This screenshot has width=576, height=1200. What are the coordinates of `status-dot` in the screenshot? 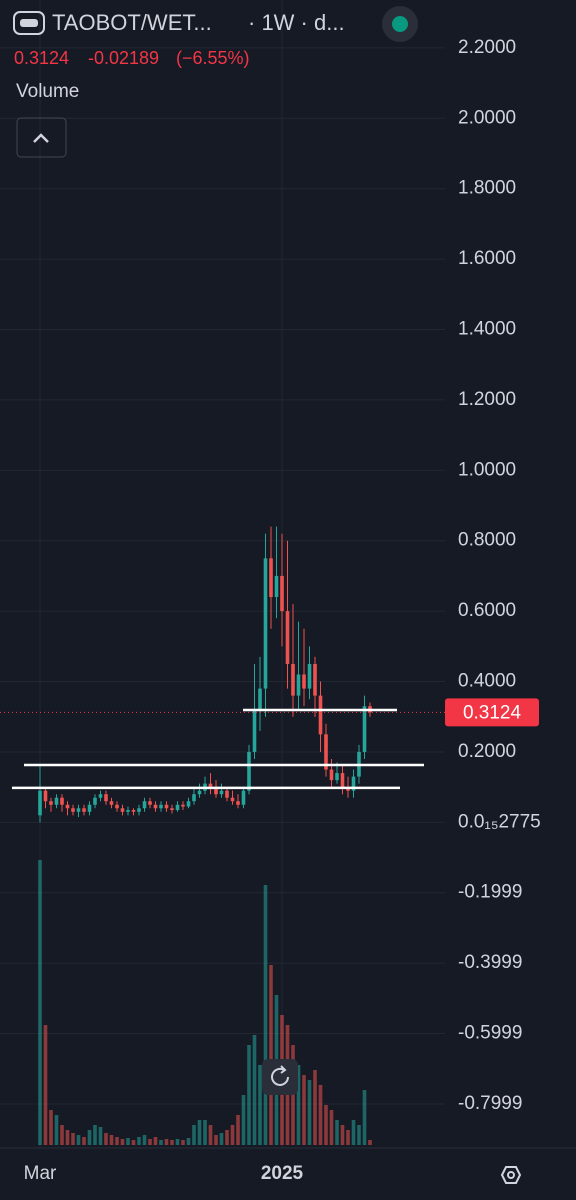 It's located at (400, 24).